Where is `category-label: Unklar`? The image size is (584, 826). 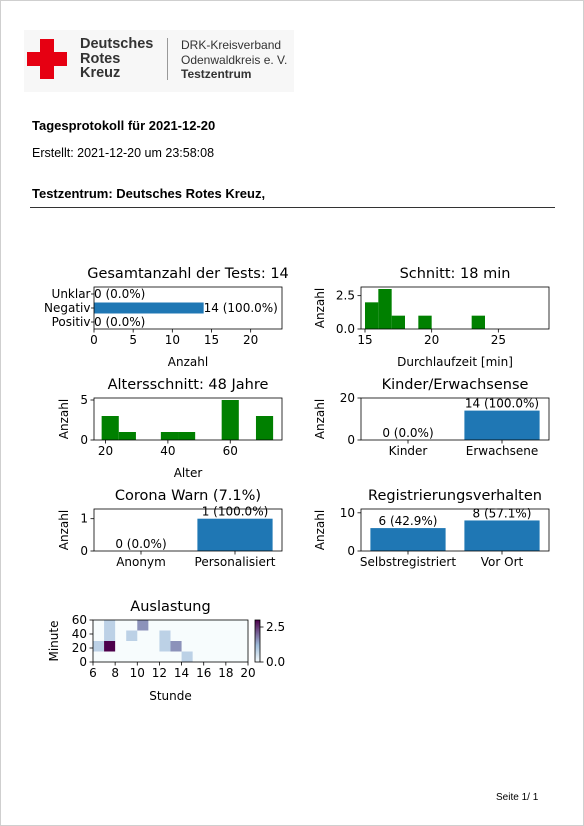 category-label: Unklar is located at coordinates (71, 294).